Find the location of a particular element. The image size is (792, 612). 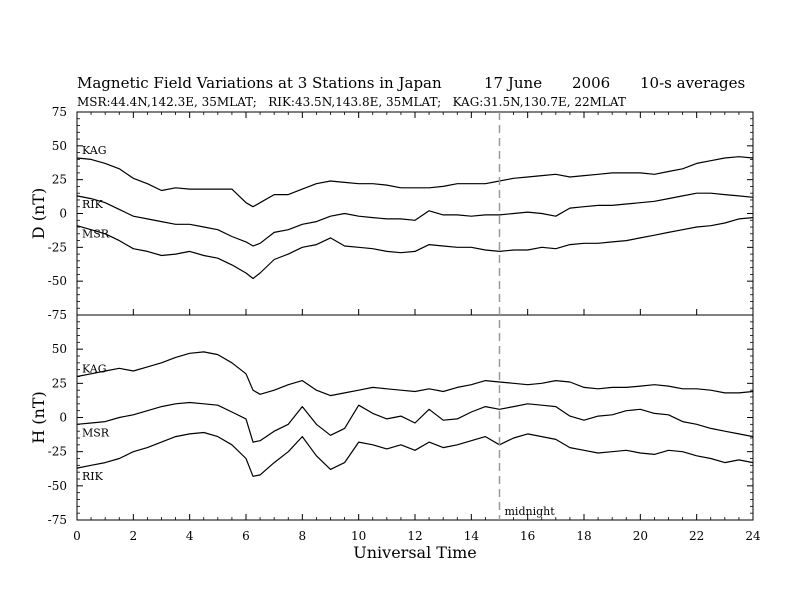

y-axis-label-d: D (nT) is located at coordinates (38, 213).